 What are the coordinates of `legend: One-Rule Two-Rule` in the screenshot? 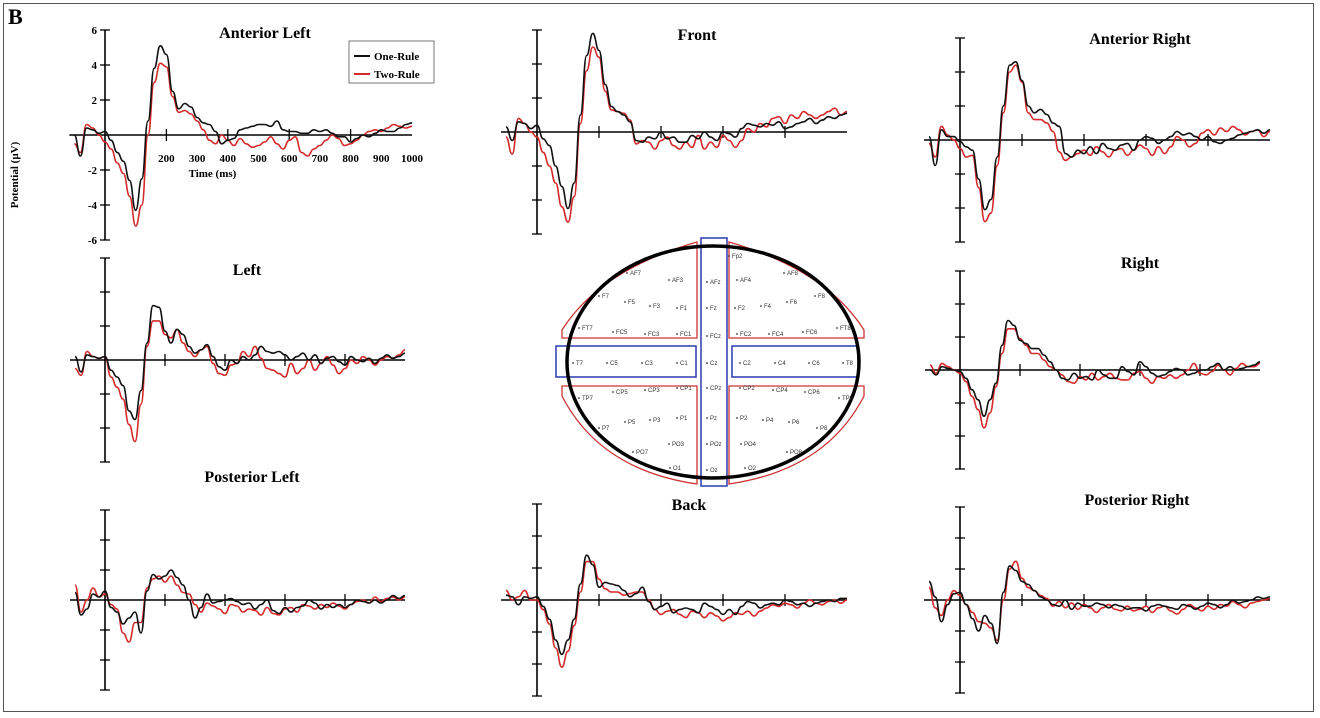 It's located at (391, 62).